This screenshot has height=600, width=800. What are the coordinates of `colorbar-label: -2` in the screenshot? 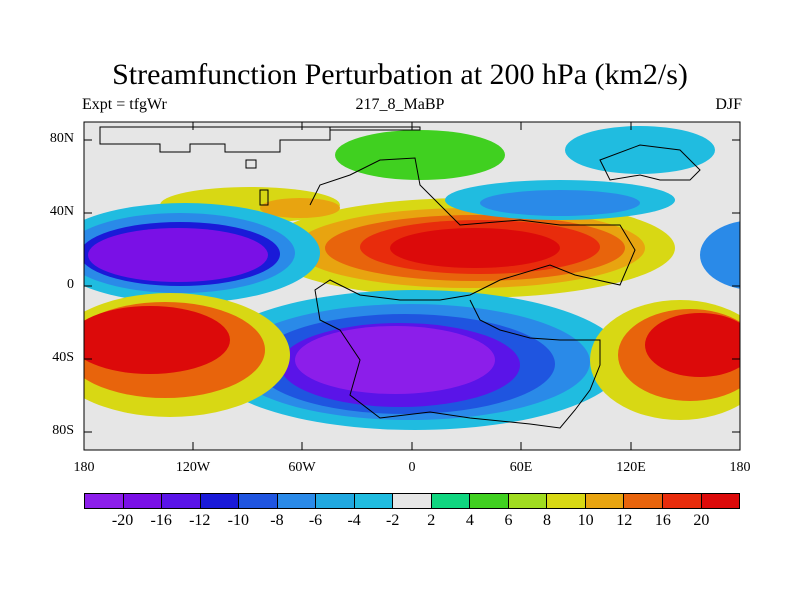 It's located at (393, 520).